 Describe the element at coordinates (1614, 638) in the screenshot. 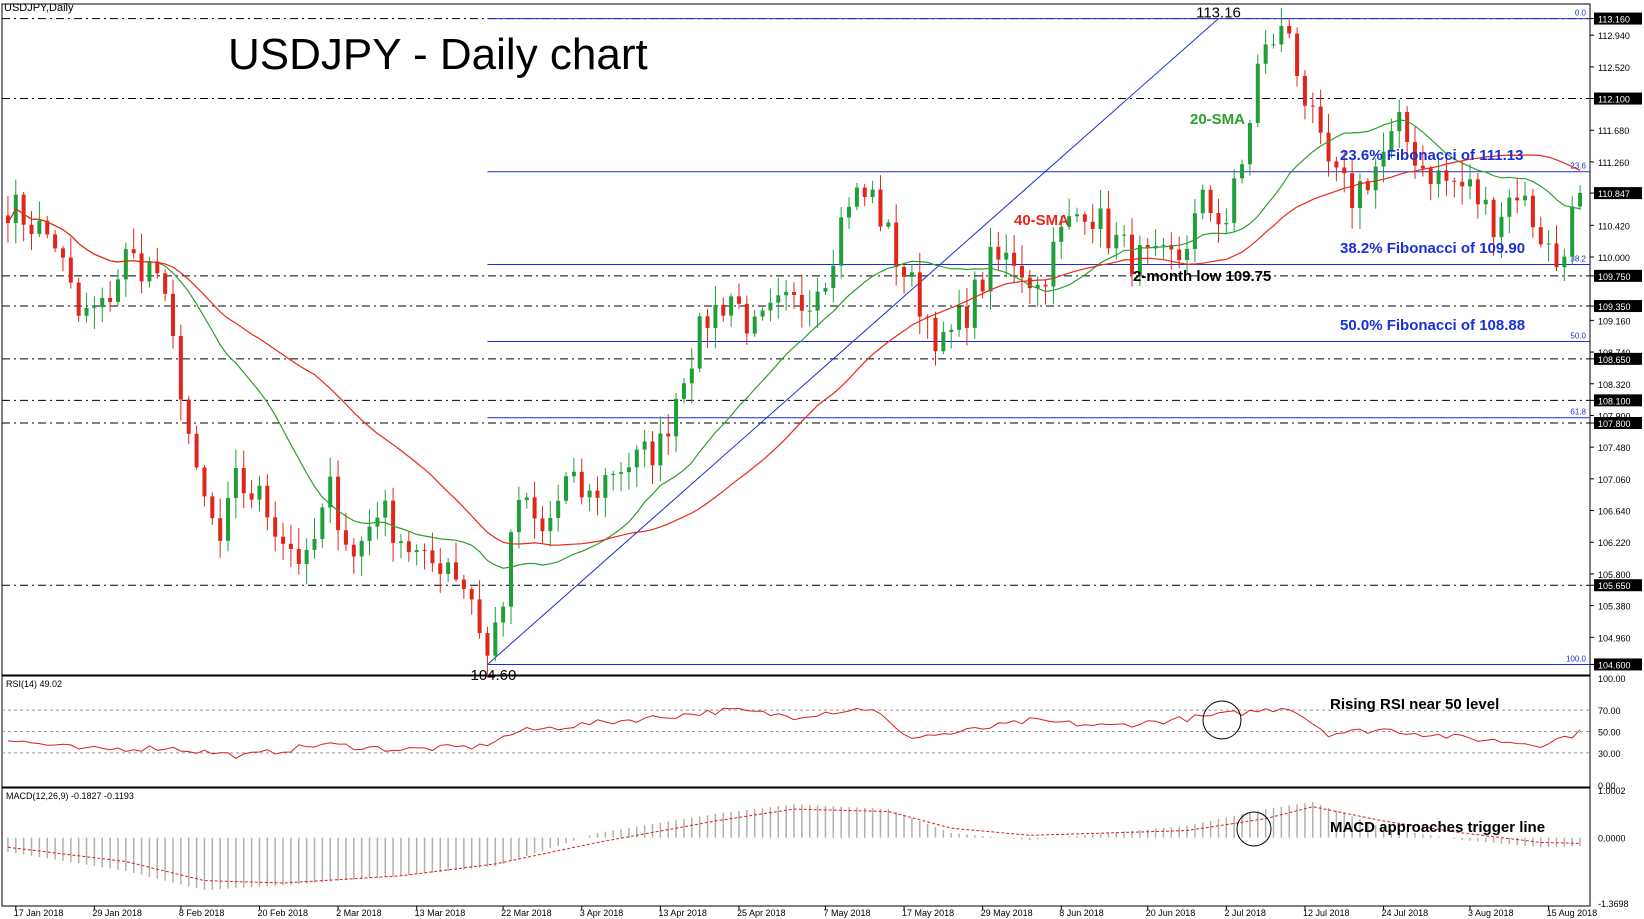

I see `price-tick-label: 104.960` at that location.